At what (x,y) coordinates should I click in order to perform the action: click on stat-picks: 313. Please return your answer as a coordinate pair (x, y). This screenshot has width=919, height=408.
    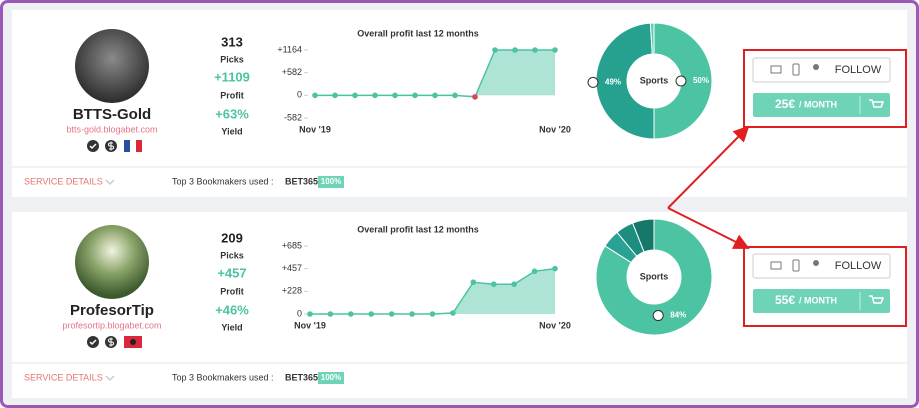
    Looking at the image, I should click on (232, 41).